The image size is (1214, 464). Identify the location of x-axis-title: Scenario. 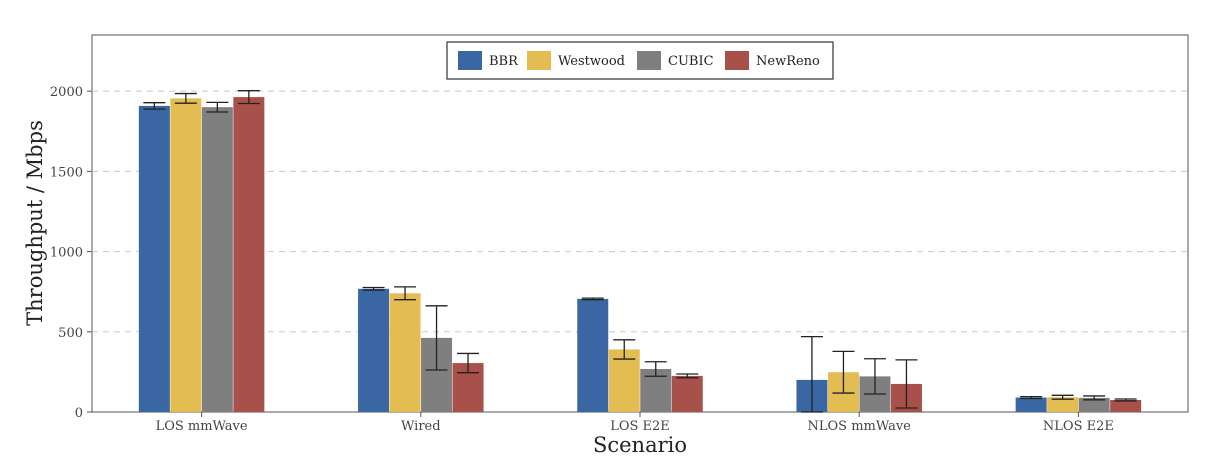
(640, 445).